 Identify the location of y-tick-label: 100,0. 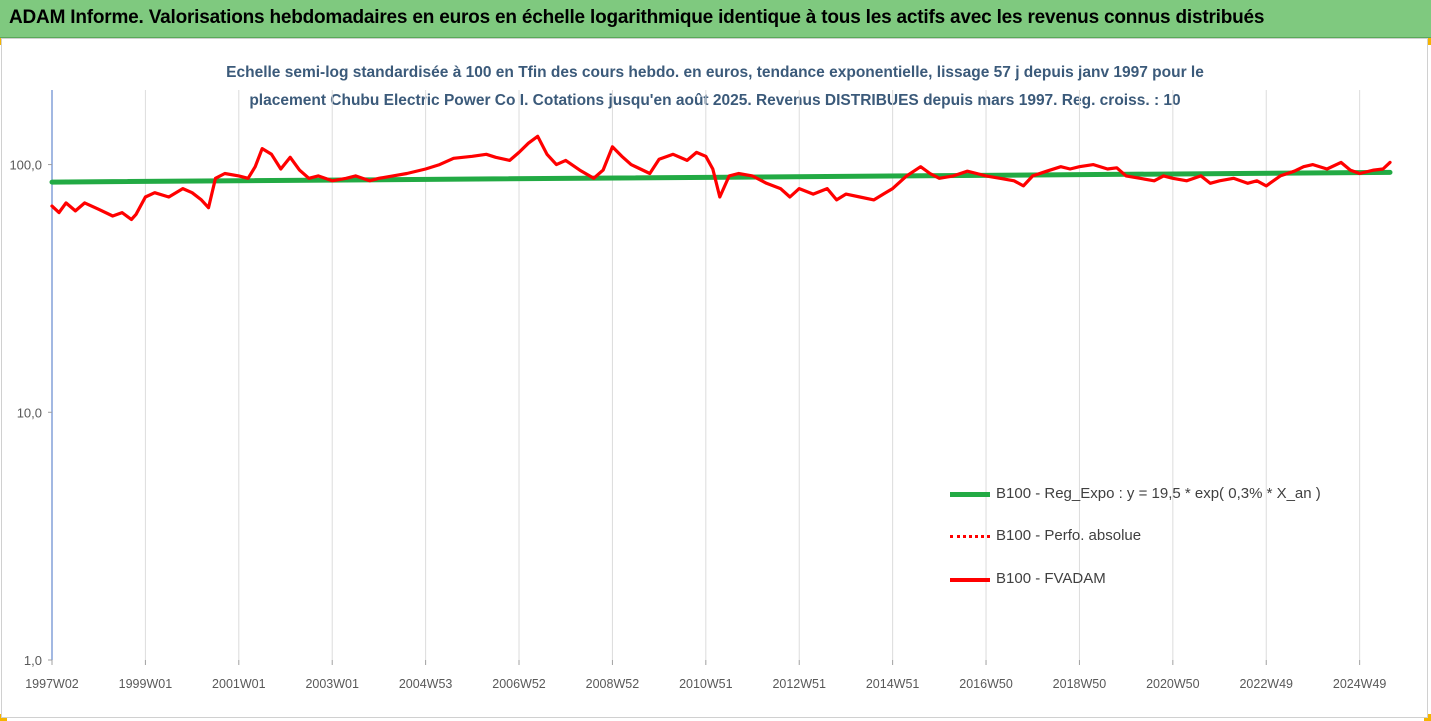
(25, 165).